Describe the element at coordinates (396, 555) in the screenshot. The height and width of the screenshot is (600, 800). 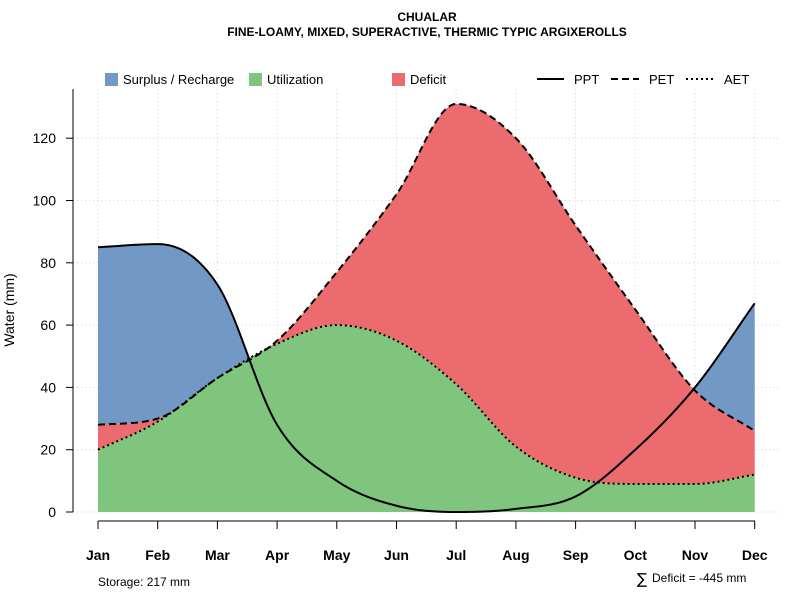
I see `x-tick-label-jun: Jun` at that location.